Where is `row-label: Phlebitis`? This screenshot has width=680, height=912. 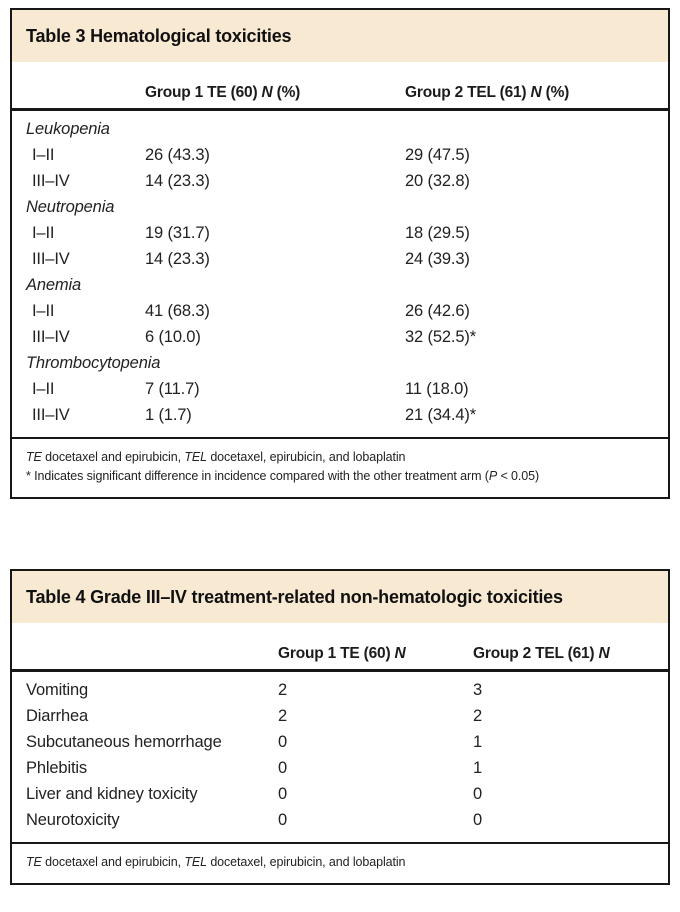
row-label: Phlebitis is located at coordinates (57, 768).